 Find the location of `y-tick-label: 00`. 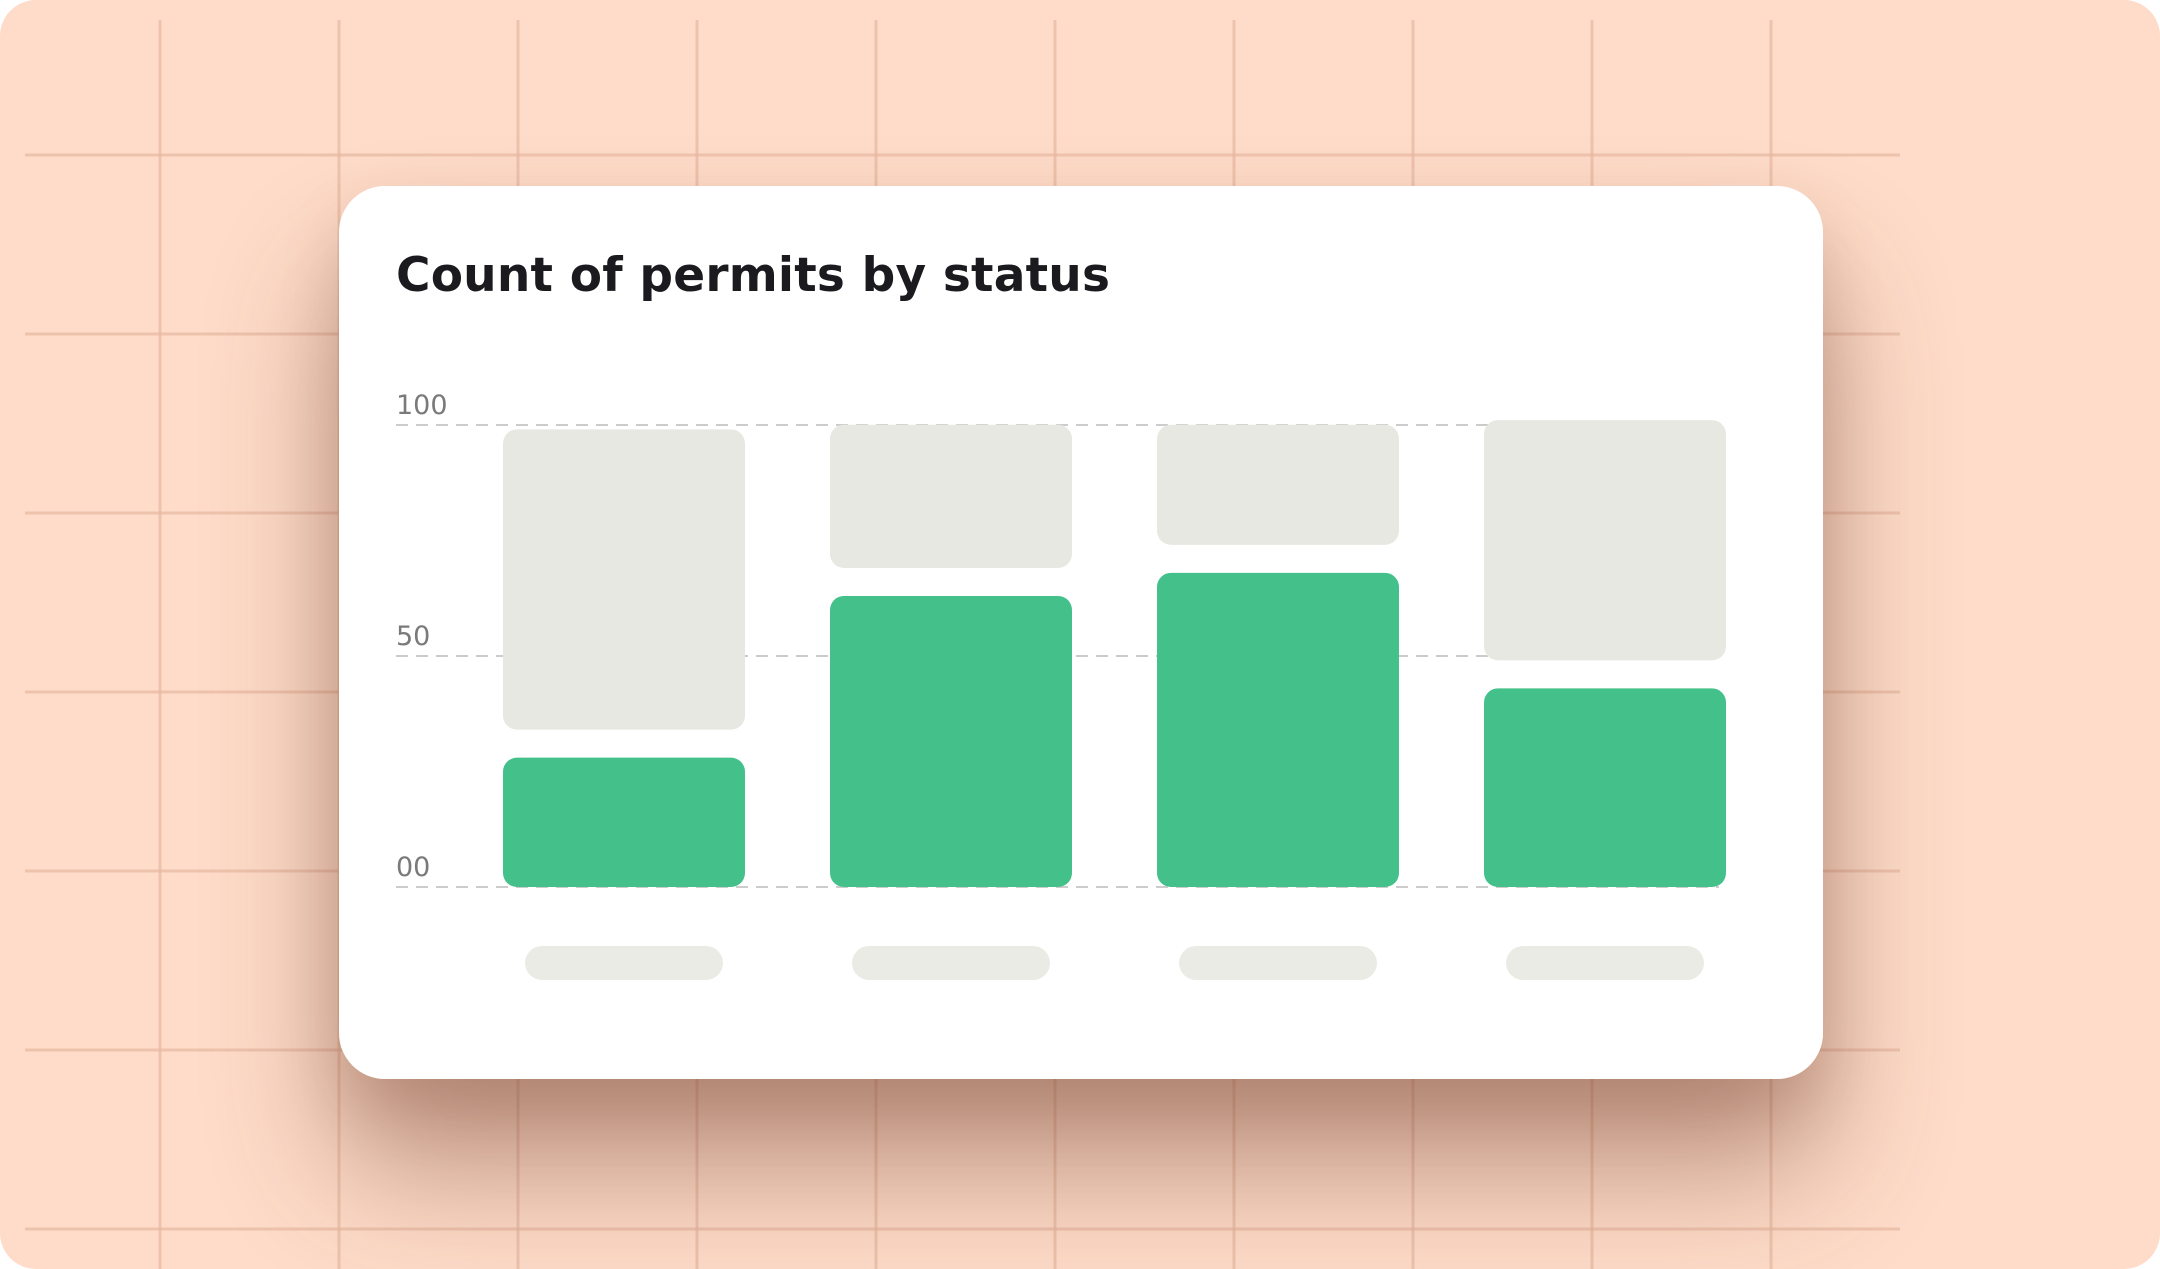

y-tick-label: 00 is located at coordinates (413, 867).